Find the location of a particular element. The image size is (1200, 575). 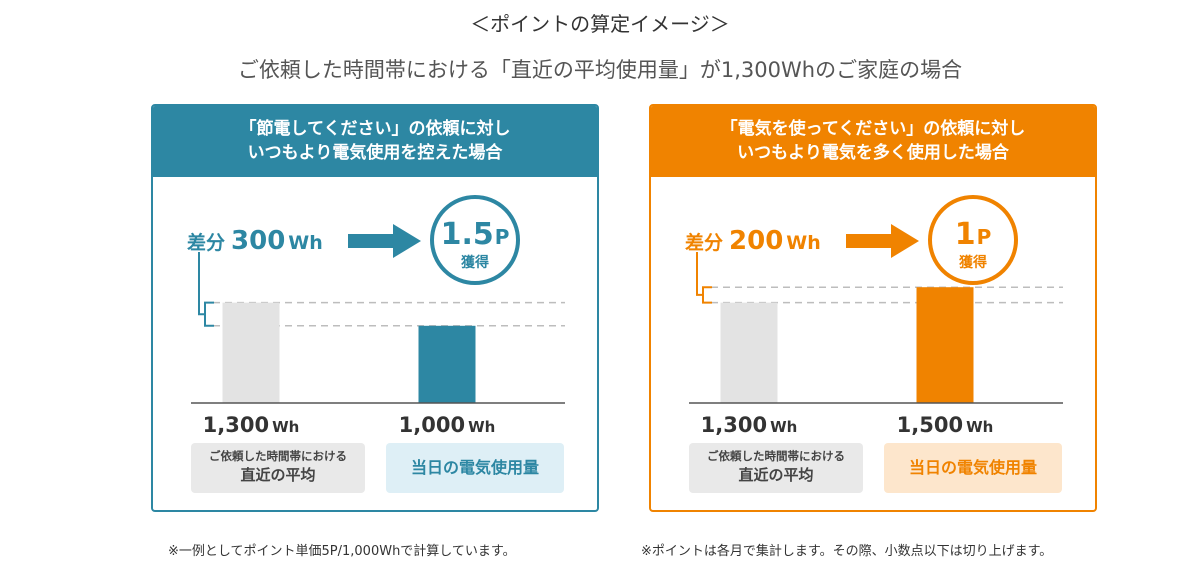

card-heading: 「電気を使ってください」の依頼に対し いつもより電気を多く使用した場合 is located at coordinates (873, 141).